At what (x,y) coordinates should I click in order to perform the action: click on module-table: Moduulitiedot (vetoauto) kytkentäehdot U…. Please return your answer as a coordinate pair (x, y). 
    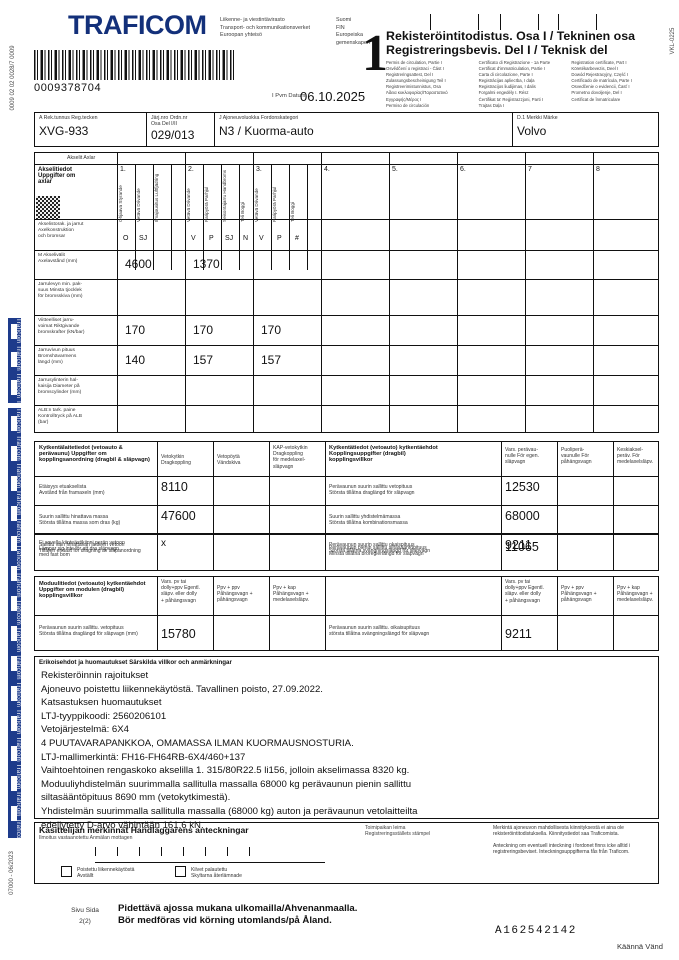
    Looking at the image, I should click on (346, 613).